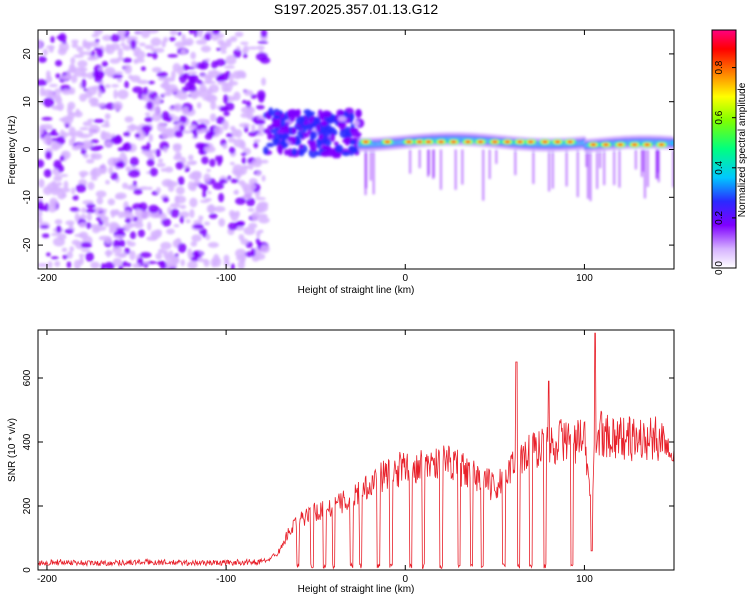 Image resolution: width=750 pixels, height=600 pixels. What do you see at coordinates (27, 149) in the screenshot?
I see `top-y-tick-label: 0` at bounding box center [27, 149].